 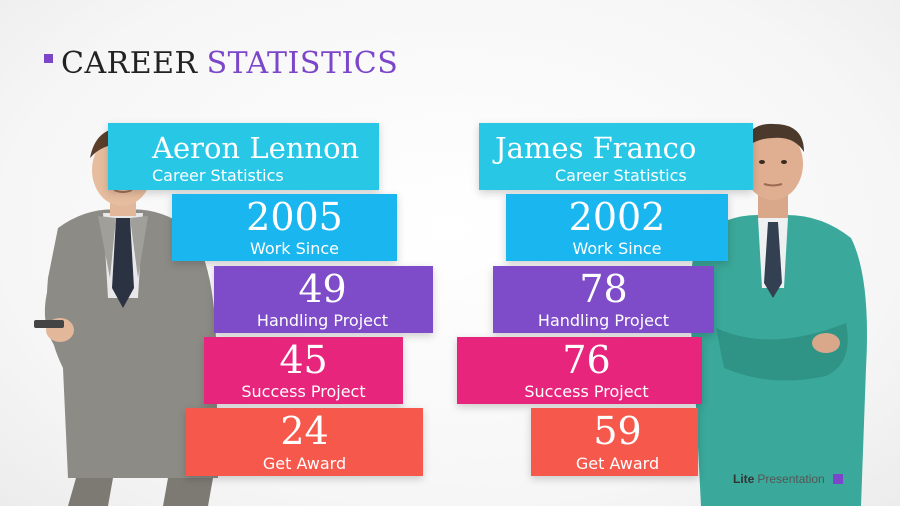 I want to click on footer-brand: Lite Presentation, so click(x=788, y=479).